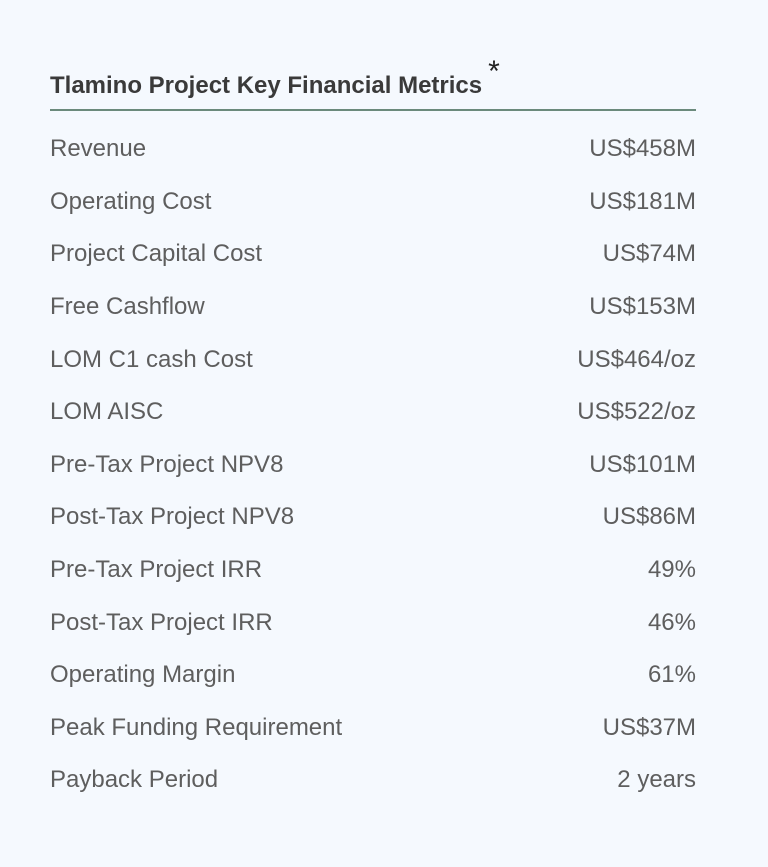 This screenshot has height=867, width=768. What do you see at coordinates (373, 202) in the screenshot?
I see `table-row: Operating Cost US$181M` at bounding box center [373, 202].